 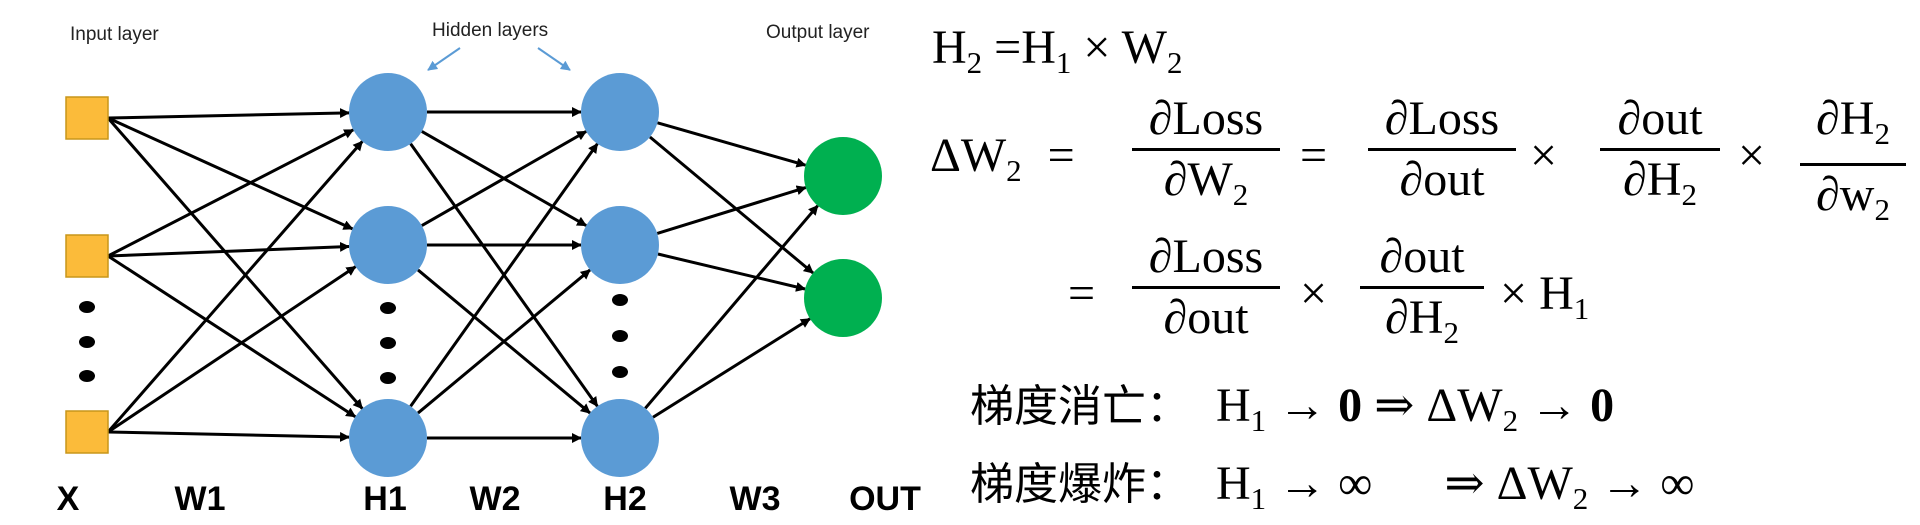 I want to click on eq2-times-2: ×, so click(x=1751, y=156).